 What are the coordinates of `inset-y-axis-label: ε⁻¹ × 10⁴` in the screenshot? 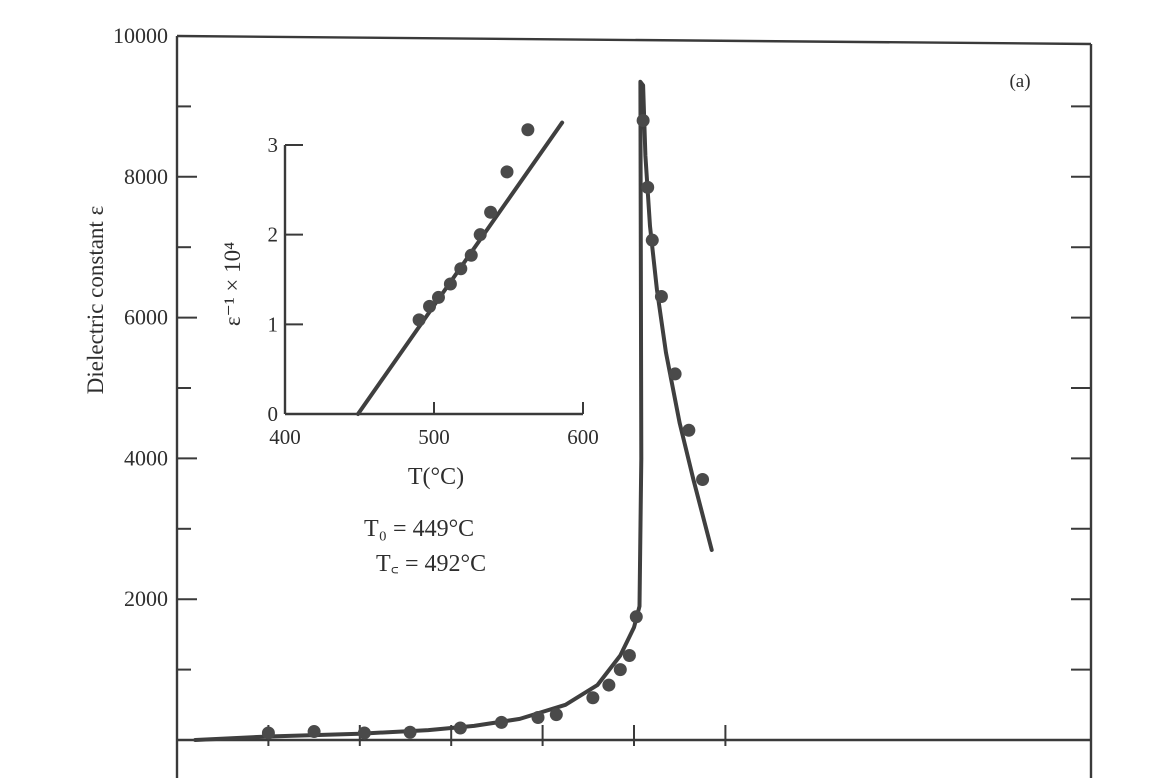 It's located at (232, 284).